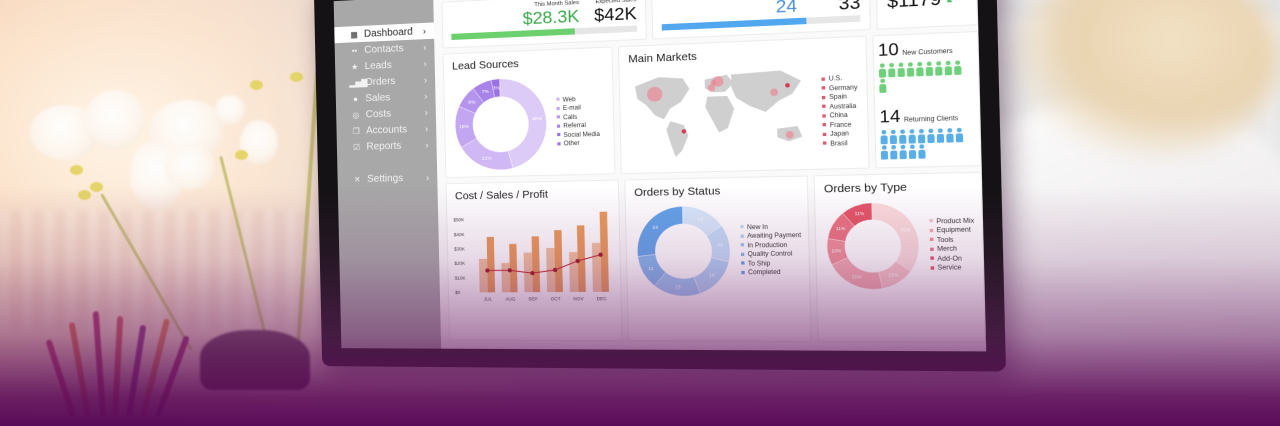  I want to click on copy-icon: ❐, so click(356, 131).